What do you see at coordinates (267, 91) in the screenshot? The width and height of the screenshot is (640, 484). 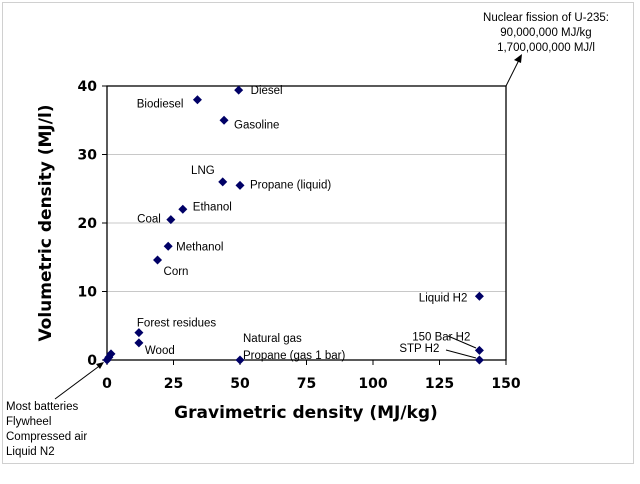 I see `point-label: Diesel` at bounding box center [267, 91].